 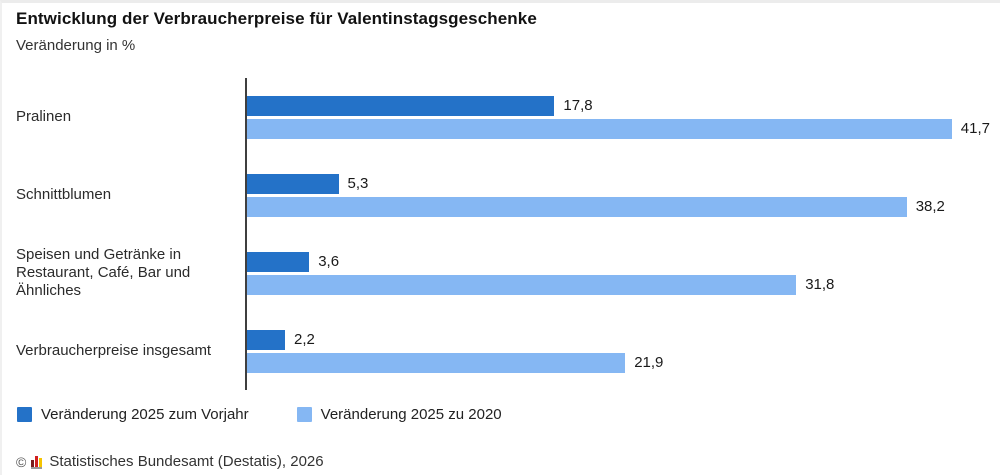 What do you see at coordinates (618, 273) in the screenshot?
I see `bar-group: 3,6 31,8` at bounding box center [618, 273].